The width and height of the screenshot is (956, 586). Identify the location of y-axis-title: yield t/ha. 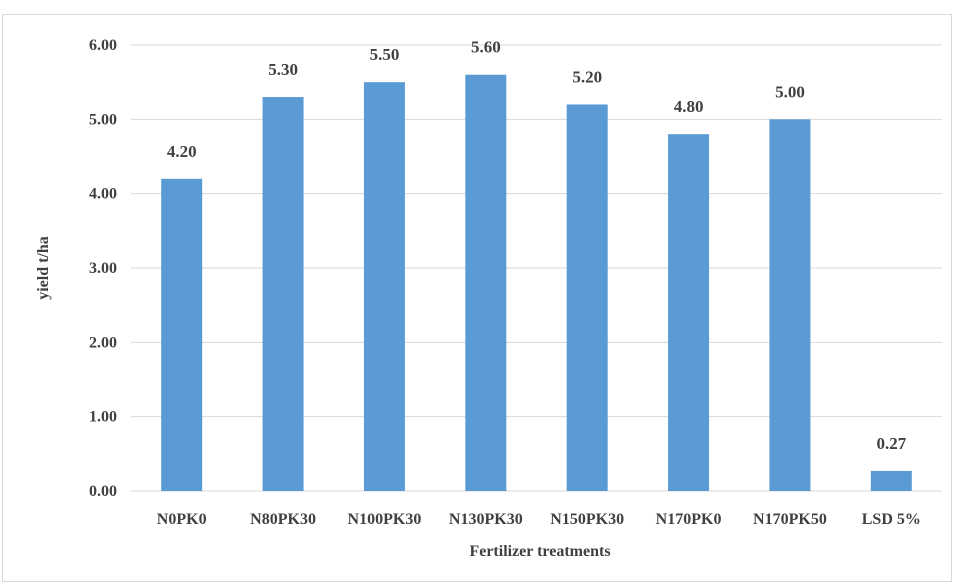
(43, 268).